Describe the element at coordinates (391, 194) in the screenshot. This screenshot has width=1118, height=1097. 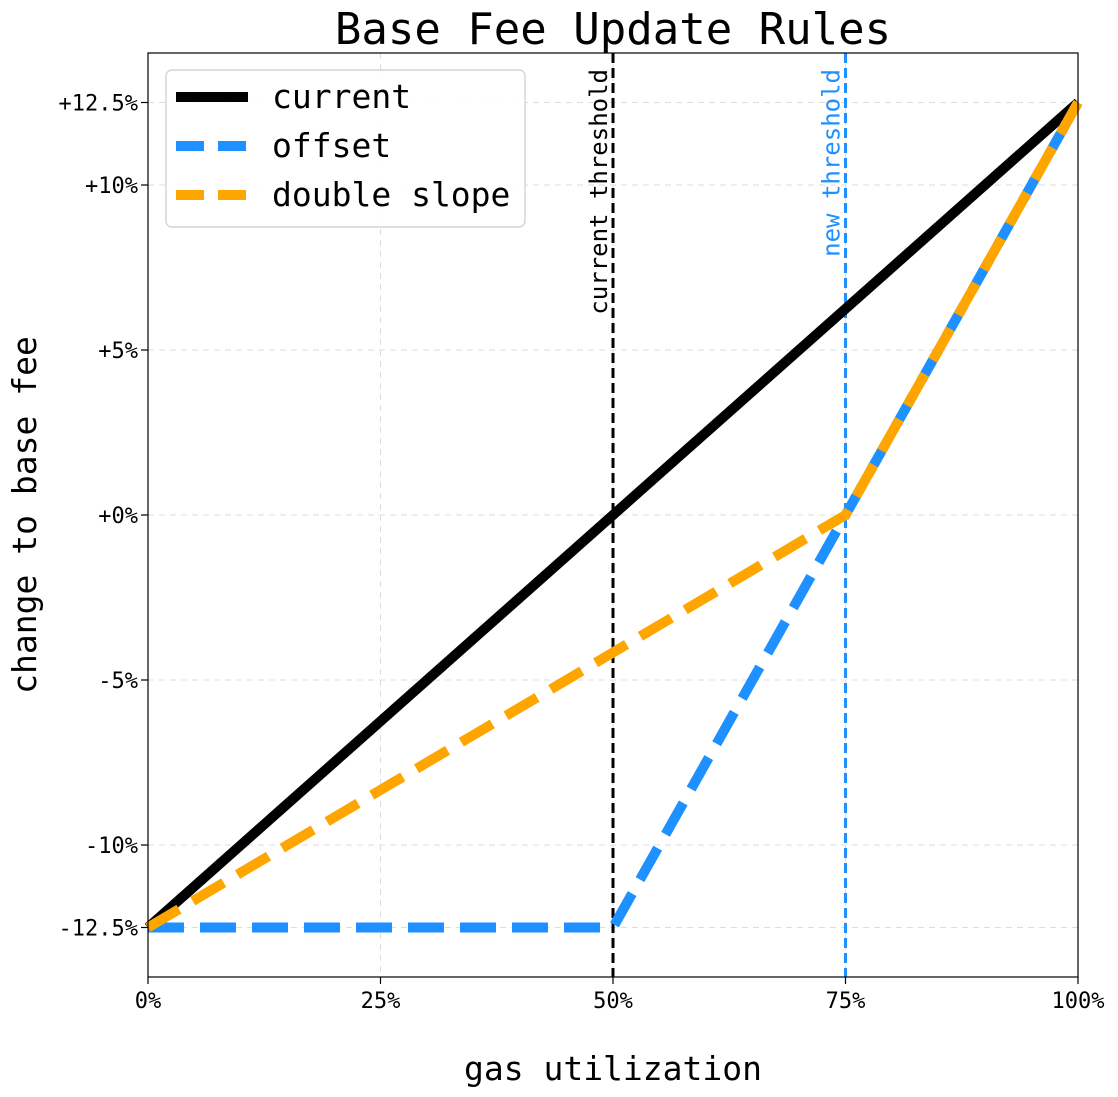
I see `legend-label: double slope` at that location.